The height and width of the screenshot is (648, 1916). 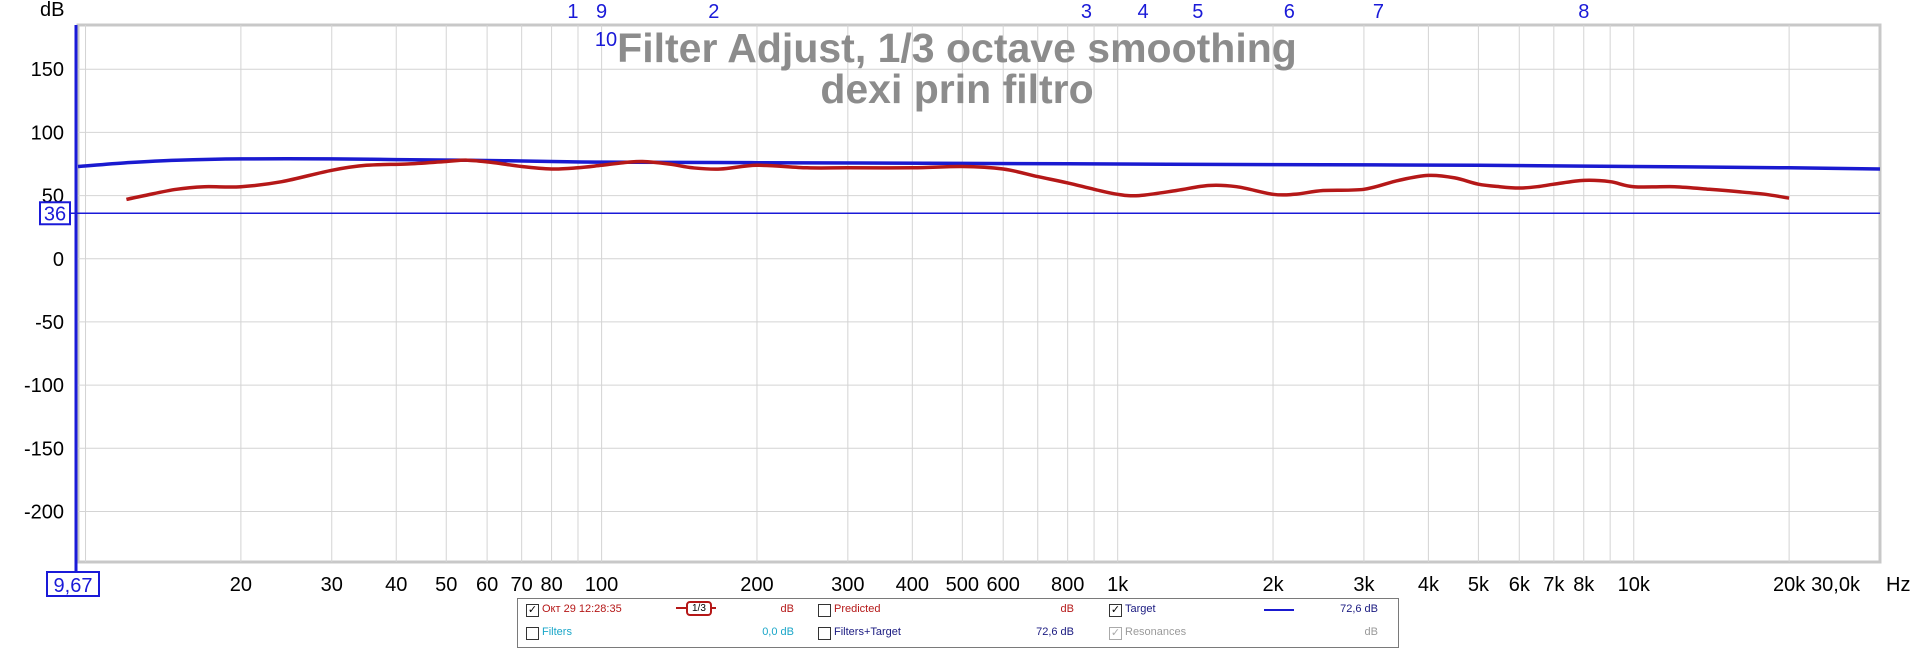 I want to click on filter-marker: 5, so click(x=1197, y=12).